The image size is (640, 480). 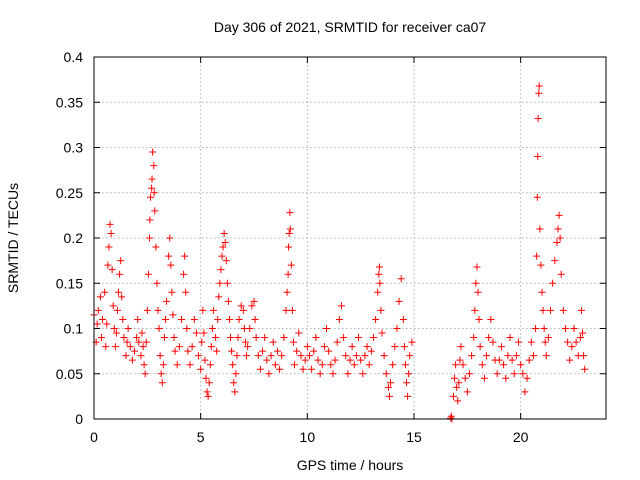 I want to click on y-tick-label: 0.4, so click(x=74, y=57).